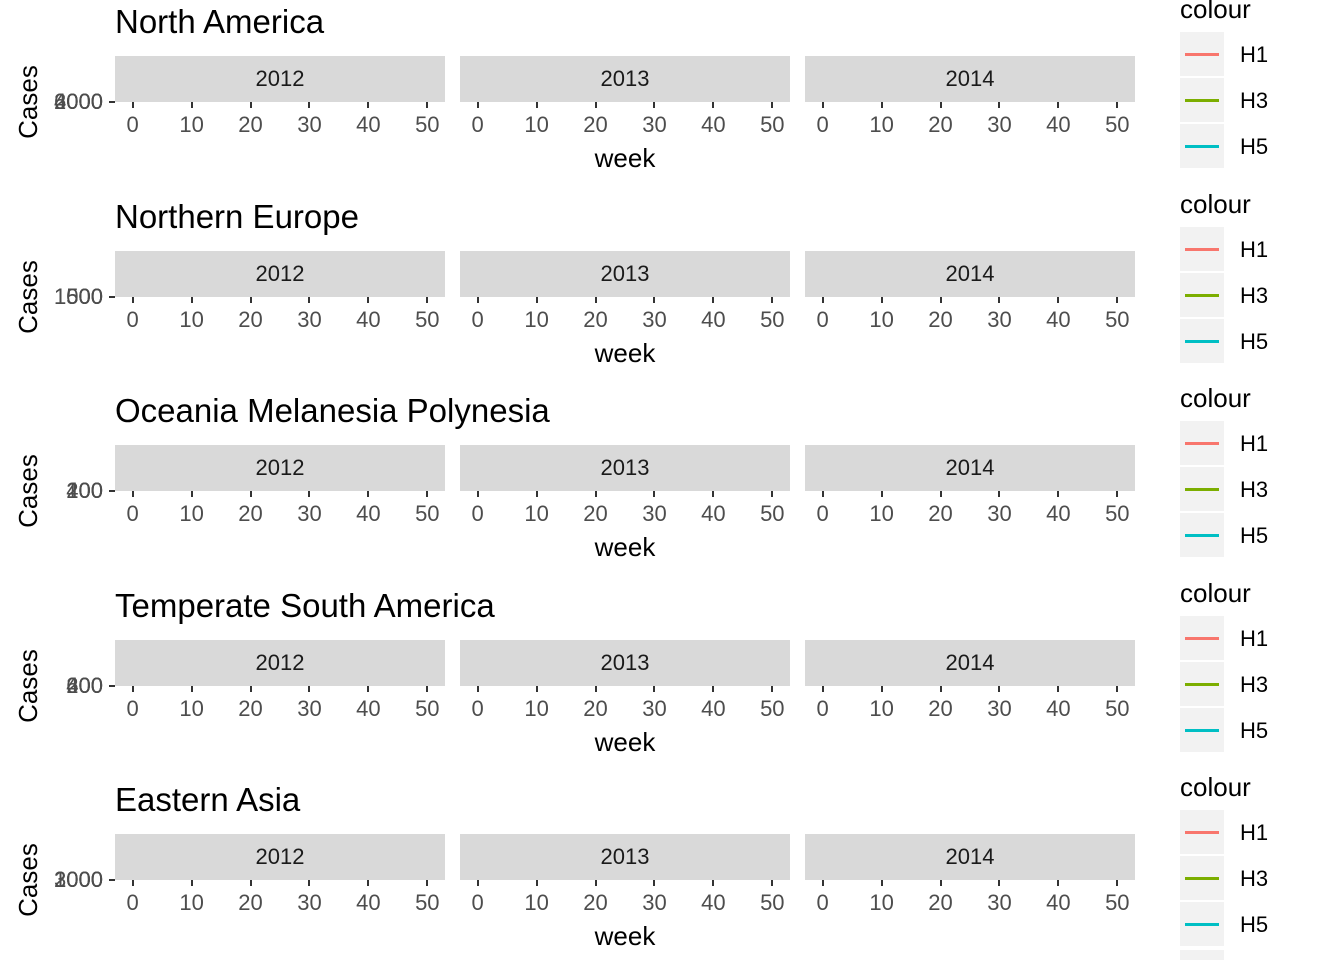 The width and height of the screenshot is (1344, 960). What do you see at coordinates (78, 101) in the screenshot?
I see `y-tick-label: 6000` at bounding box center [78, 101].